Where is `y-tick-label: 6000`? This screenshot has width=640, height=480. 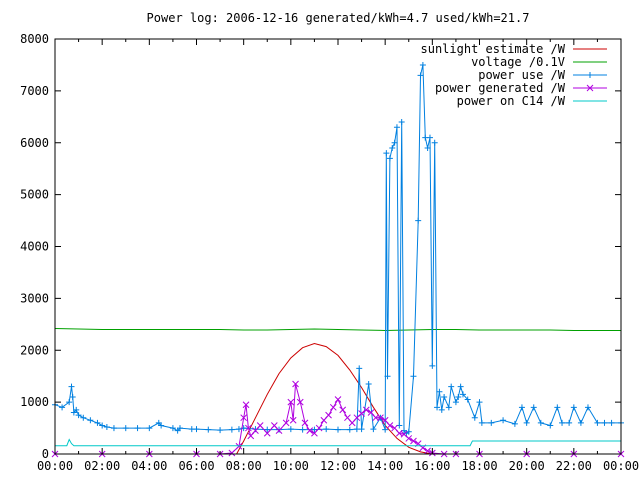
y-tick-label: 6000 is located at coordinates (34, 143).